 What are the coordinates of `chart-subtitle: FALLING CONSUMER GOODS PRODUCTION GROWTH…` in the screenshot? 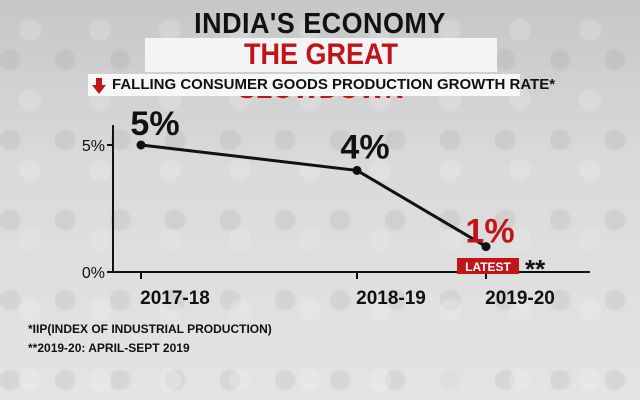 It's located at (334, 84).